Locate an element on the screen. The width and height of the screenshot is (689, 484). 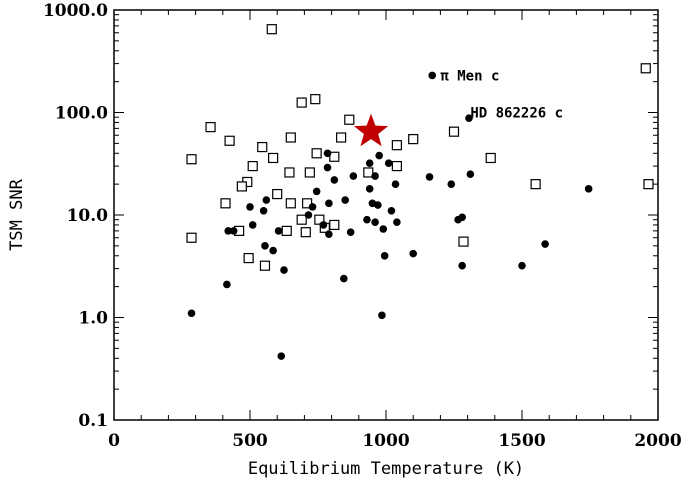
planet-label: HD 862226 c is located at coordinates (516, 114).